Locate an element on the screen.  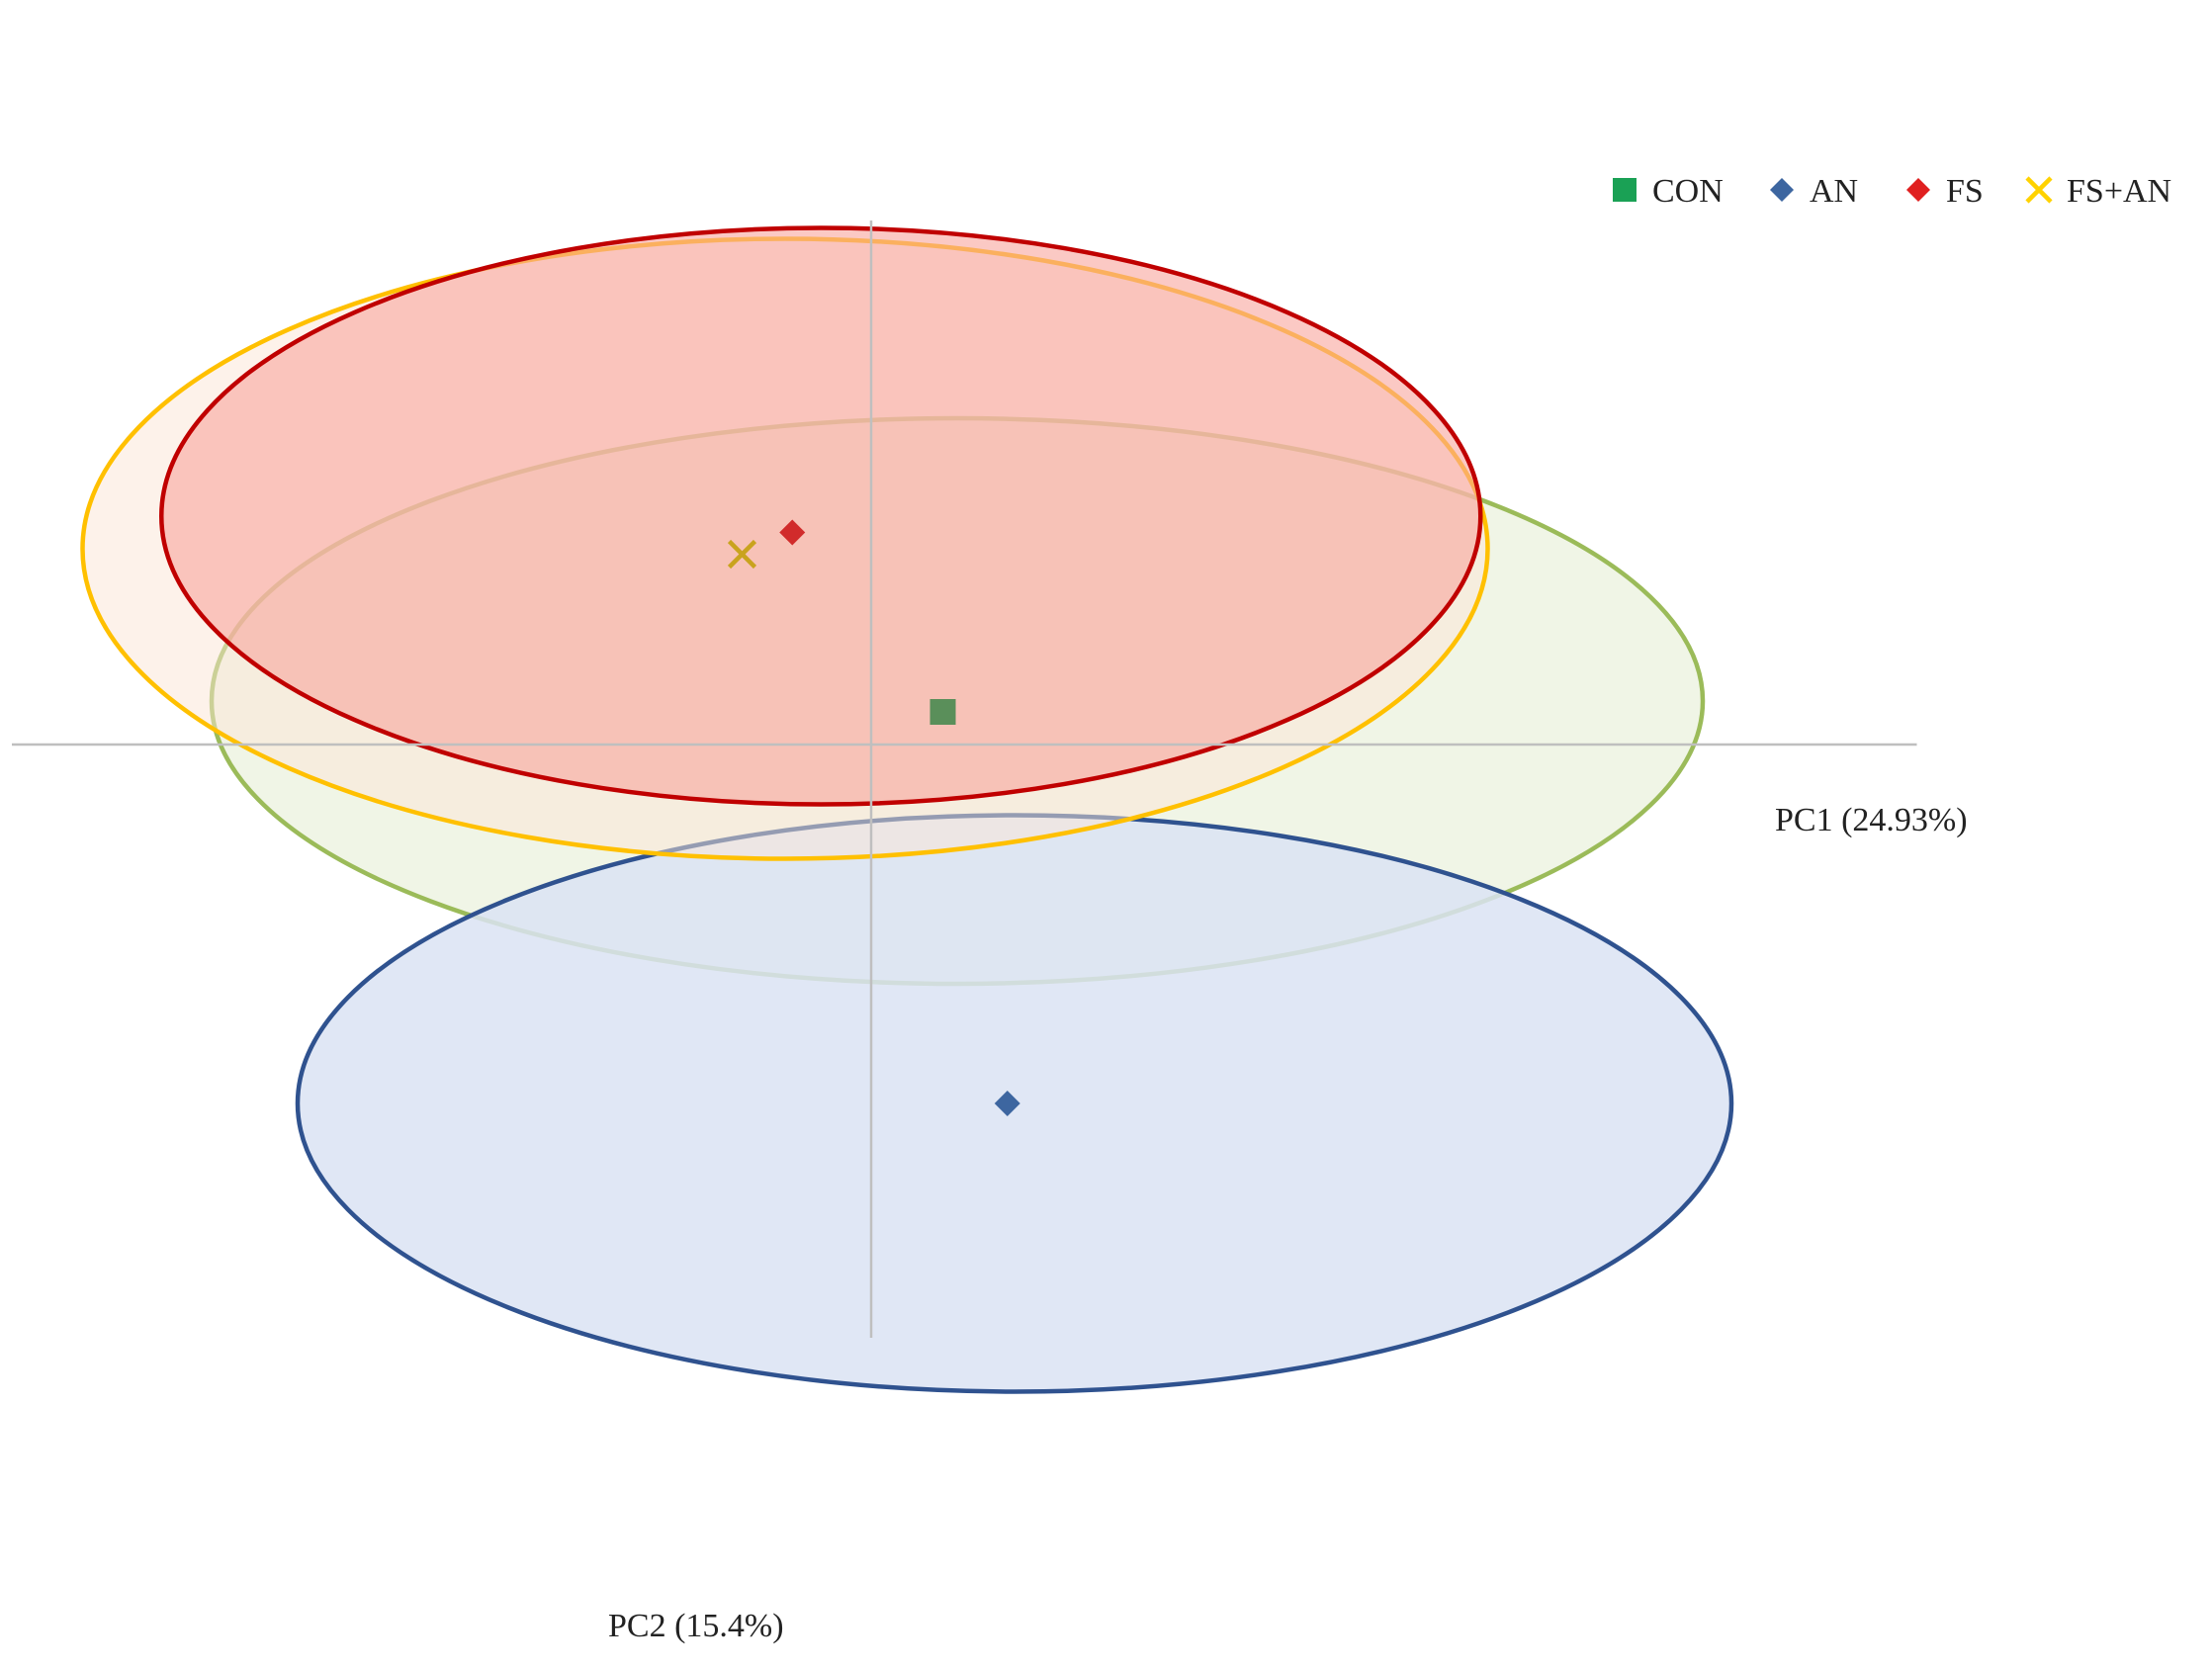
legend-label-an: AN is located at coordinates (1834, 191).